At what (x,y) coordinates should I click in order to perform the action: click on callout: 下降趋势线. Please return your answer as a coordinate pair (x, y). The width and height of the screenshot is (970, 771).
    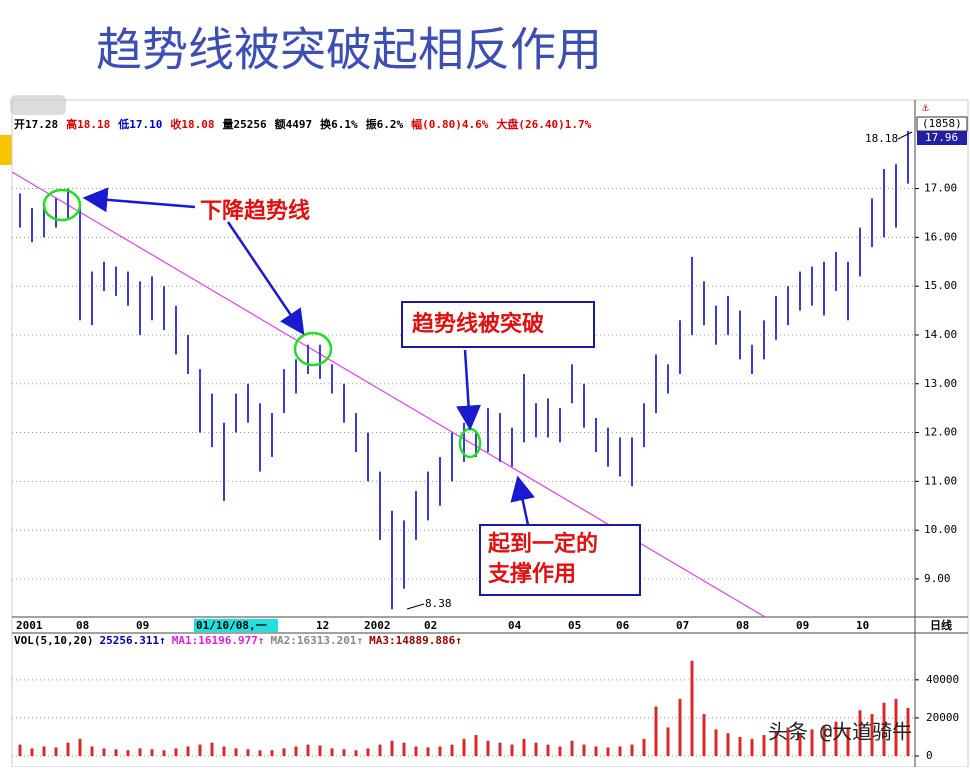
    Looking at the image, I should click on (255, 211).